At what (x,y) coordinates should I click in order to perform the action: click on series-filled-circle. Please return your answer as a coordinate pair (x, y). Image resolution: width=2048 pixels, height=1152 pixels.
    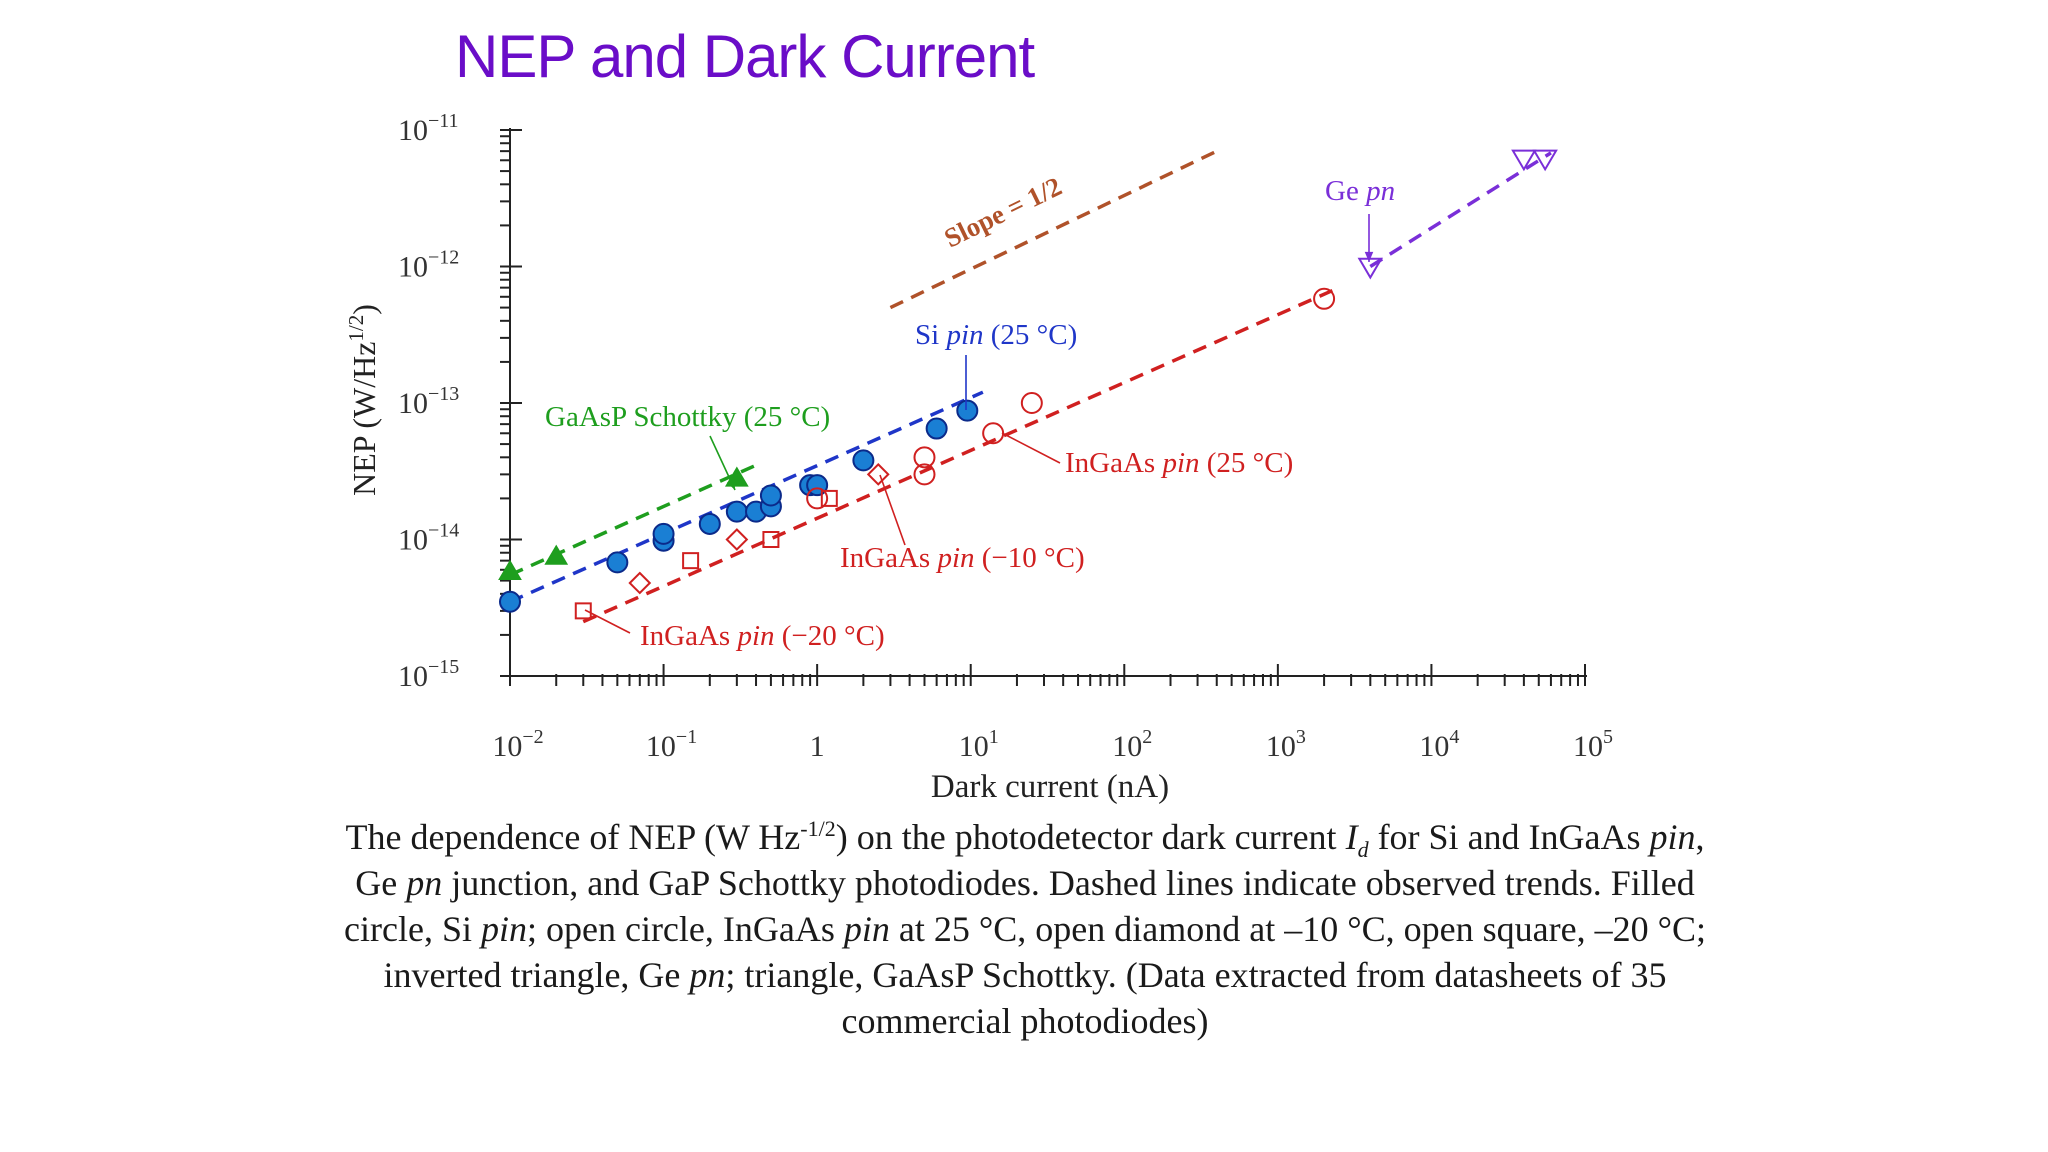
    Looking at the image, I should click on (739, 506).